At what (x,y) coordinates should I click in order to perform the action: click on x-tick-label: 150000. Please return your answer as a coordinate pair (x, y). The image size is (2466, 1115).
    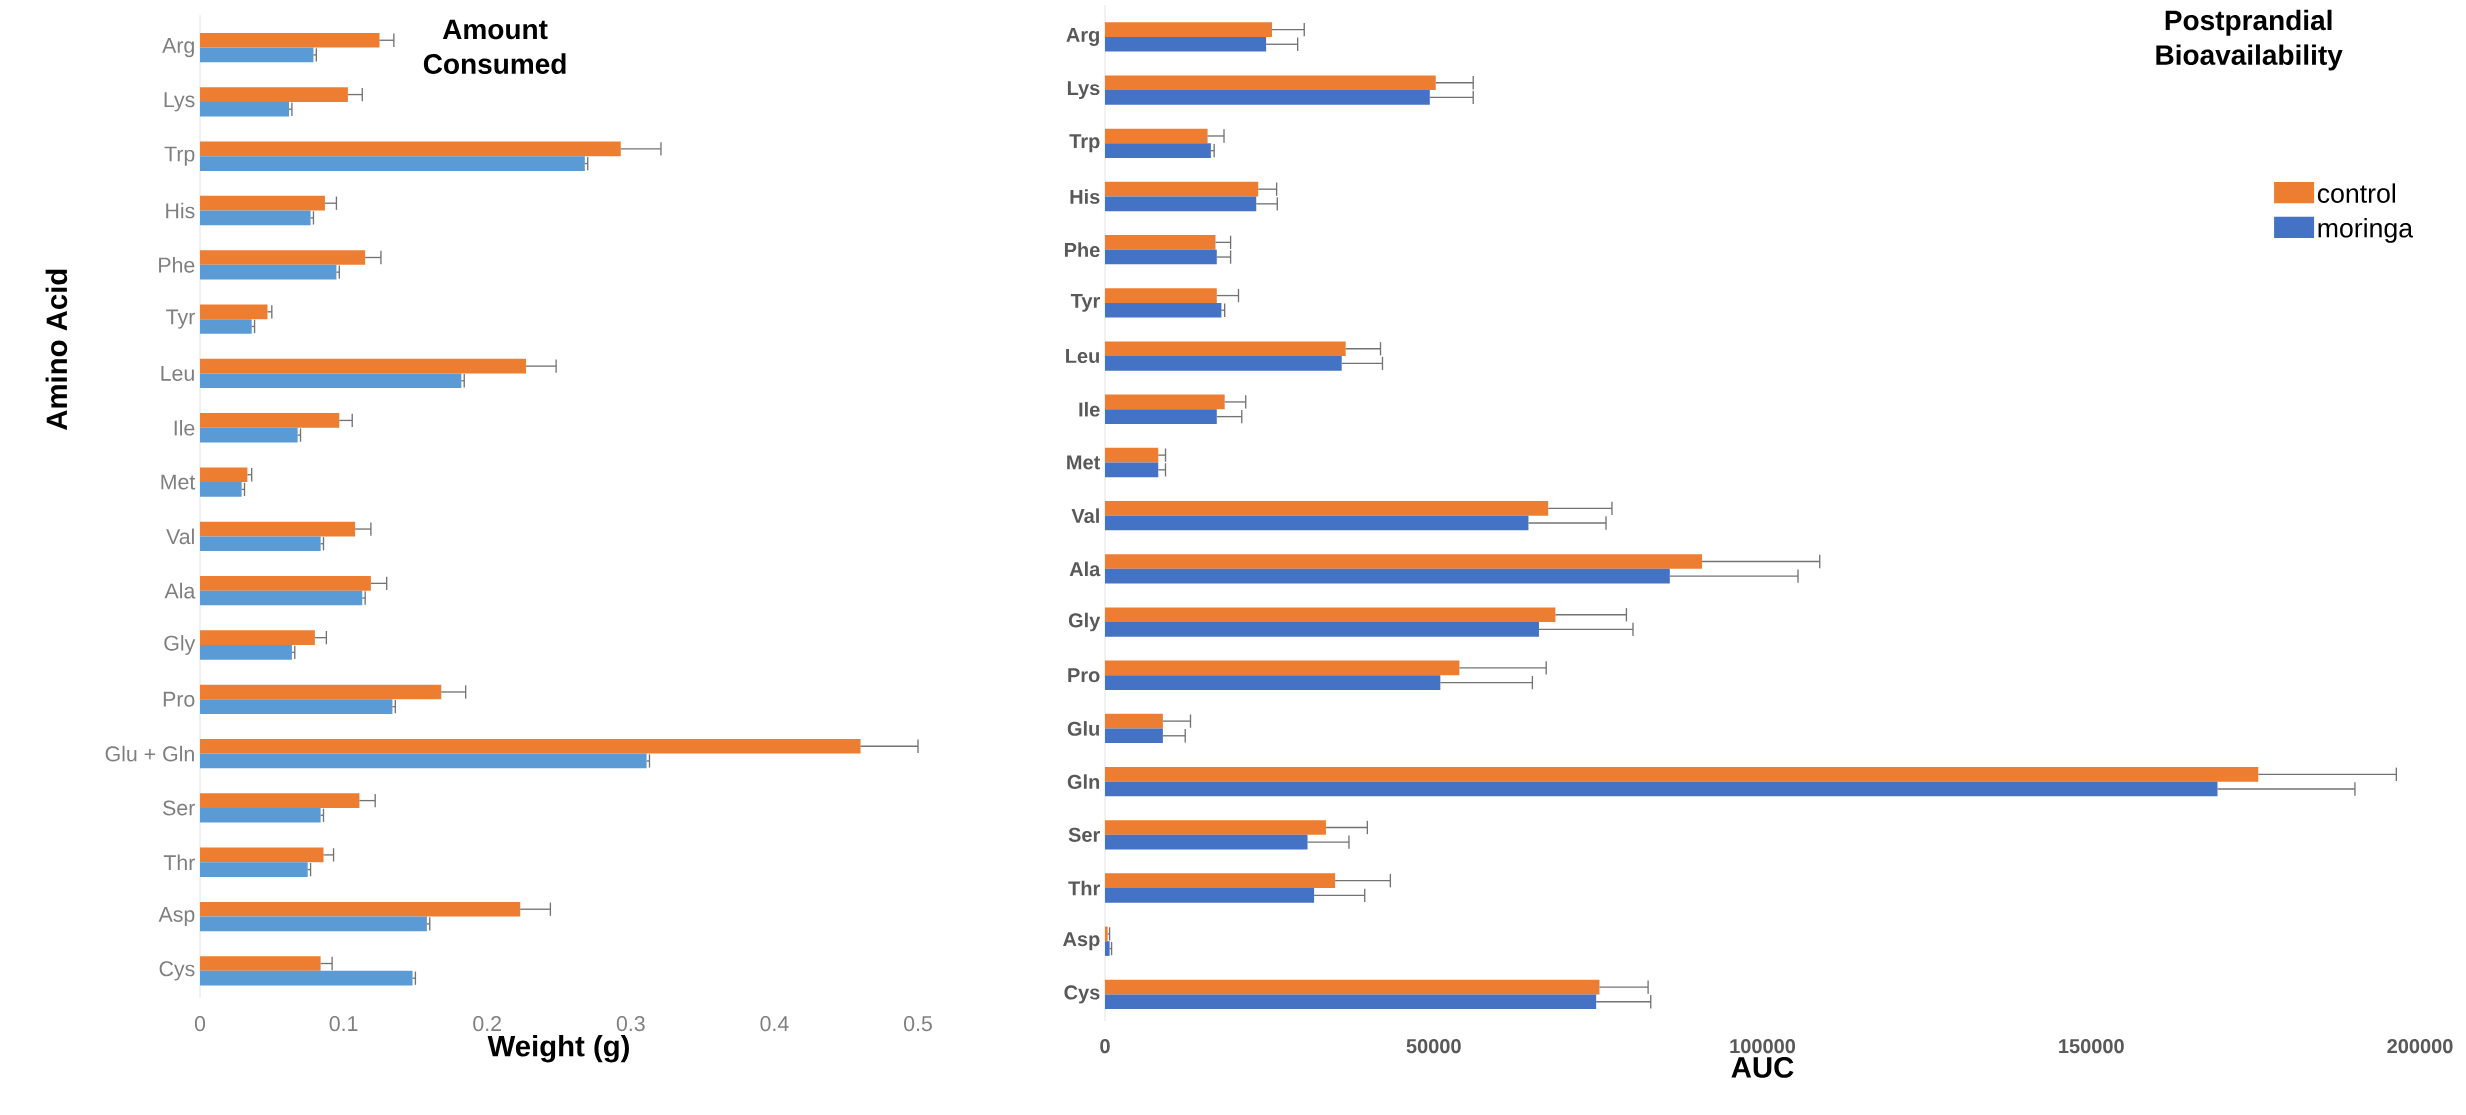
    Looking at the image, I should click on (2091, 1046).